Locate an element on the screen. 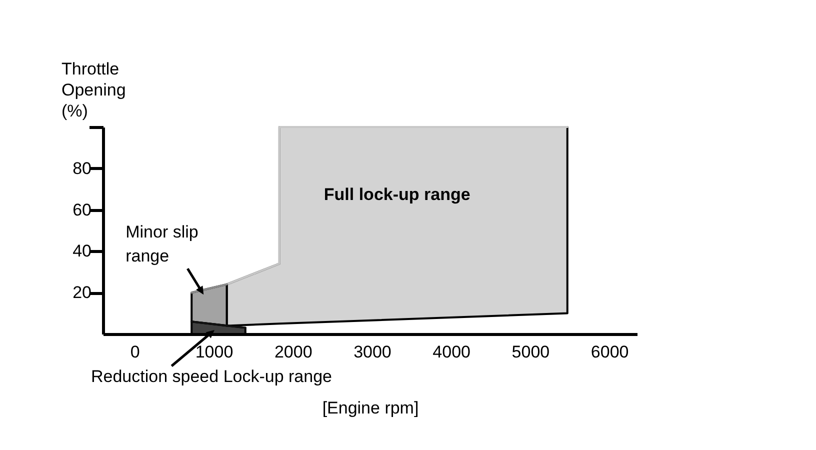  x-tick-label: 6000 is located at coordinates (609, 352).